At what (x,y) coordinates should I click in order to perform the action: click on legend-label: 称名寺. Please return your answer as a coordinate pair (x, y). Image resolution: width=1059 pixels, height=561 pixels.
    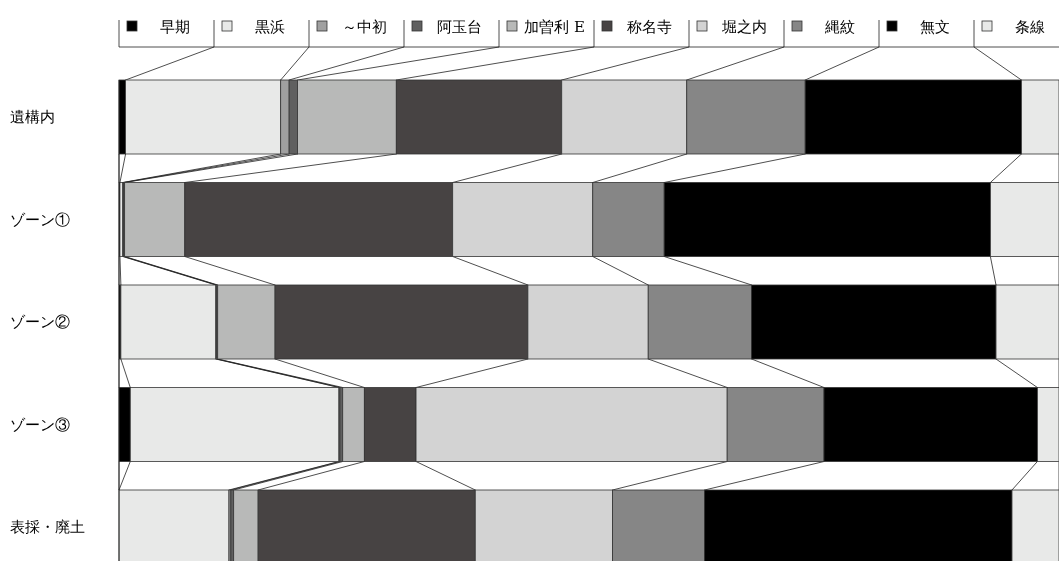
    Looking at the image, I should click on (649, 27).